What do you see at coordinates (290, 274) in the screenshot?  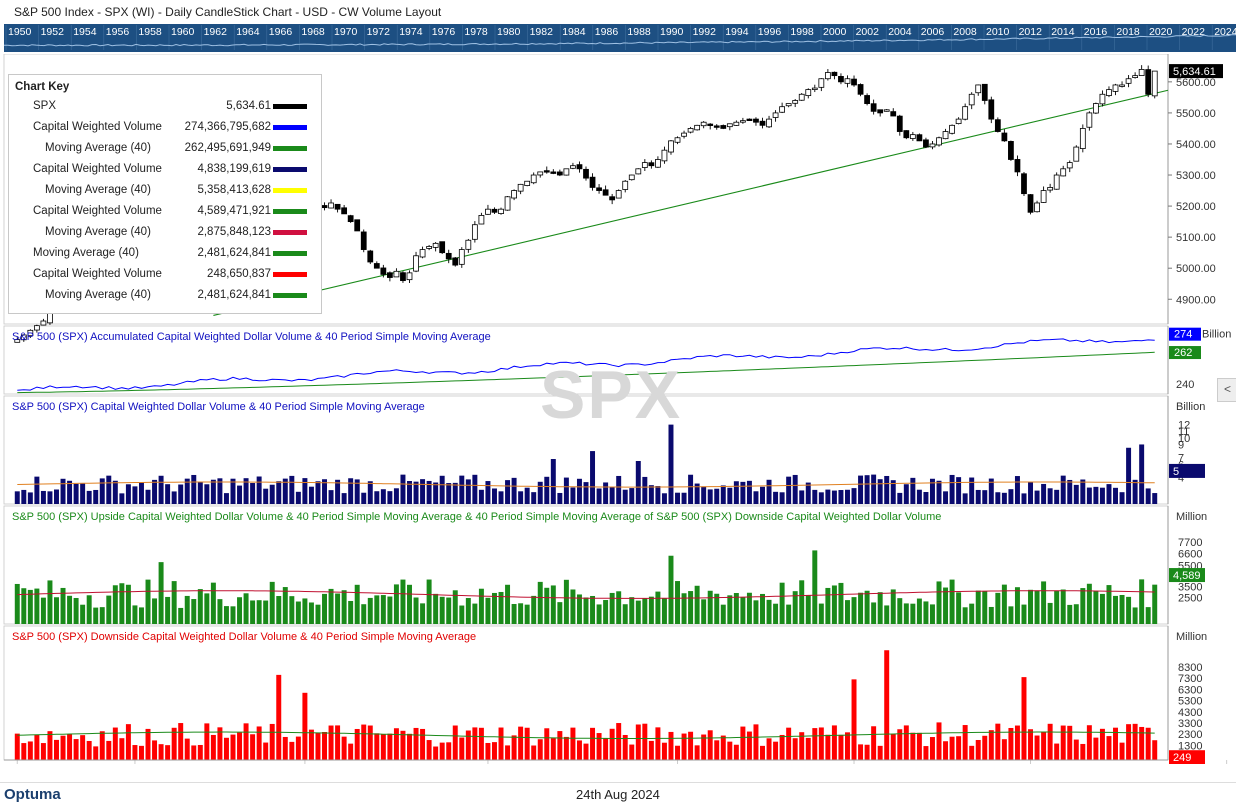 I see `chart-key-swatch` at bounding box center [290, 274].